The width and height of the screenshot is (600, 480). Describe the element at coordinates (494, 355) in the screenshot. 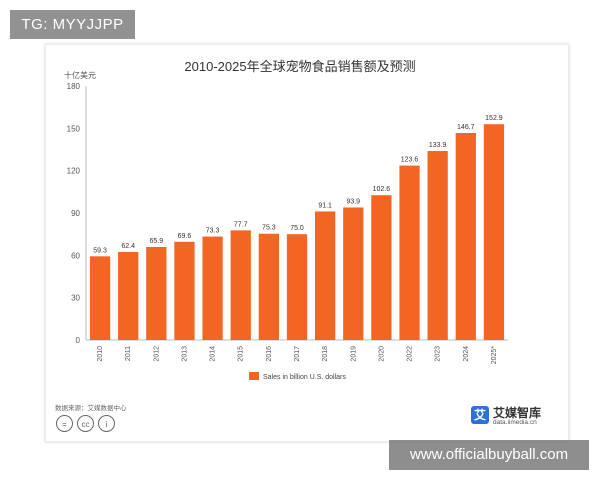

I see `x-tick-label: 2025*` at that location.